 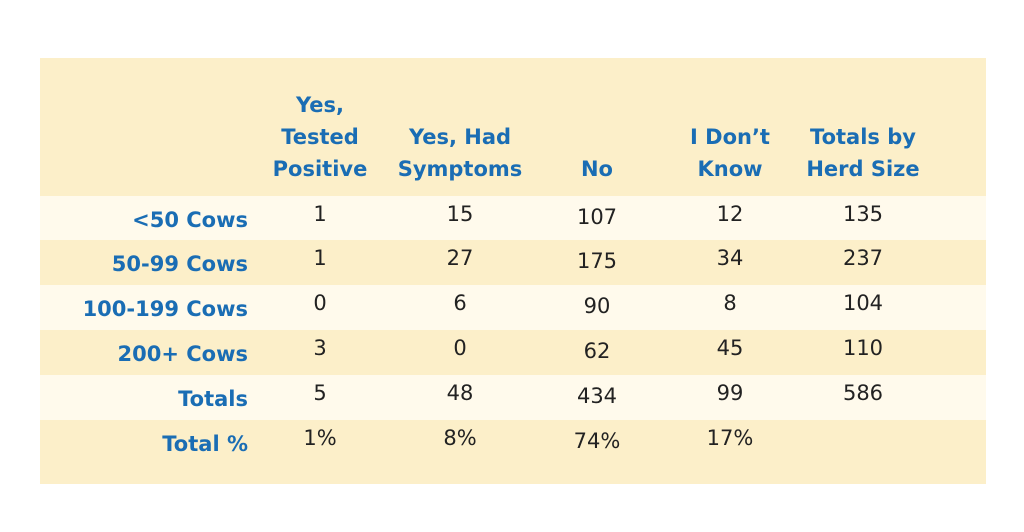 What do you see at coordinates (863, 137) in the screenshot?
I see `column-header: Totals by` at bounding box center [863, 137].